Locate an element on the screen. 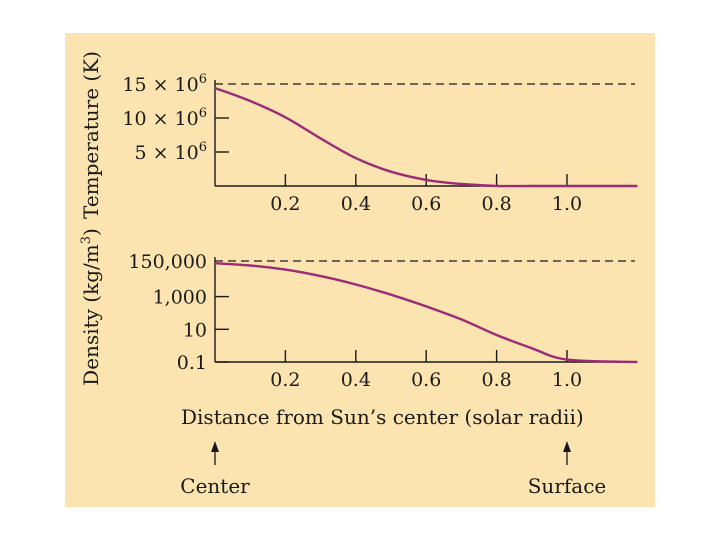 The height and width of the screenshot is (540, 720). y-axis-title: Density (kg/m3) is located at coordinates (91, 307).